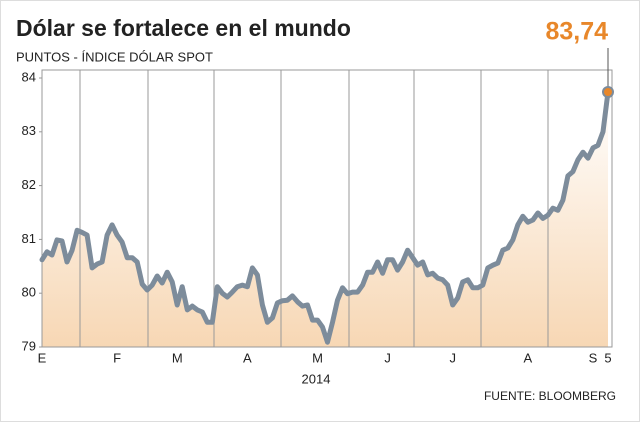 The width and height of the screenshot is (640, 422). I want to click on value-label: 83,74, so click(576, 32).